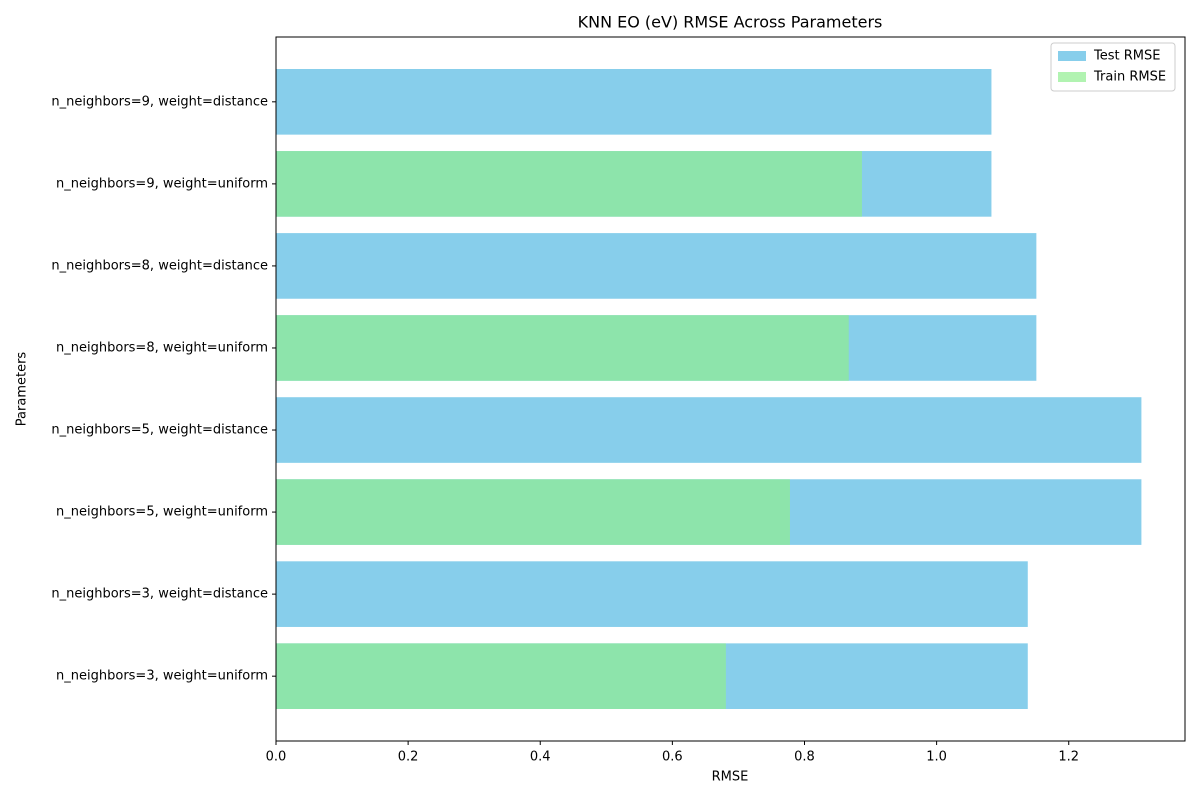 The width and height of the screenshot is (1200, 804). I want to click on chart-title: KNN EO (eV) RMSE Across Parameters, so click(730, 22).